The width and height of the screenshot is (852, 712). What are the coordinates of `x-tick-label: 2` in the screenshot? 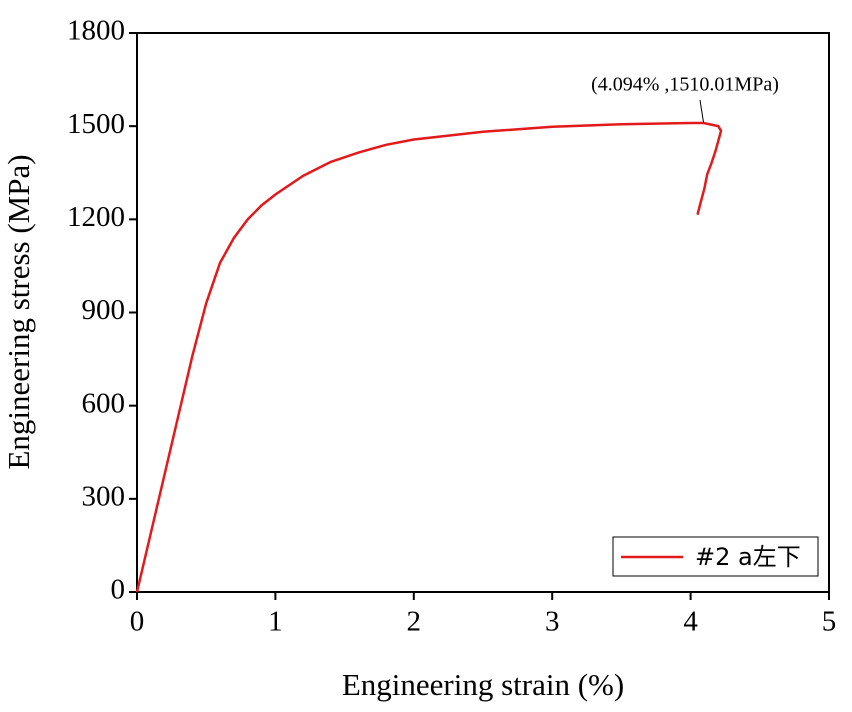 It's located at (414, 622).